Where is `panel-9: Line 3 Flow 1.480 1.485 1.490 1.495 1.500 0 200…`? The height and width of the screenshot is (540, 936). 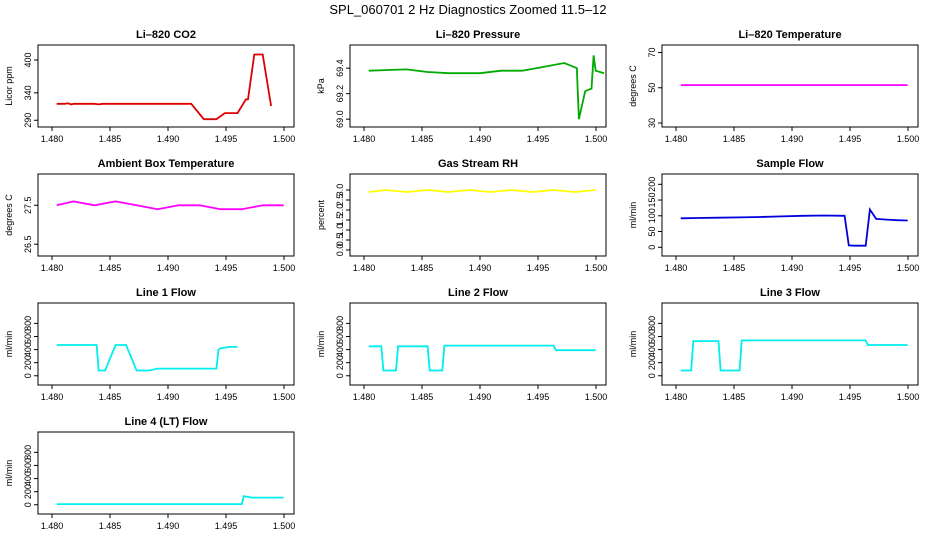
panel-9: Line 3 Flow 1.480 1.485 1.490 1.495 1.500 0 200… is located at coordinates (773, 344).